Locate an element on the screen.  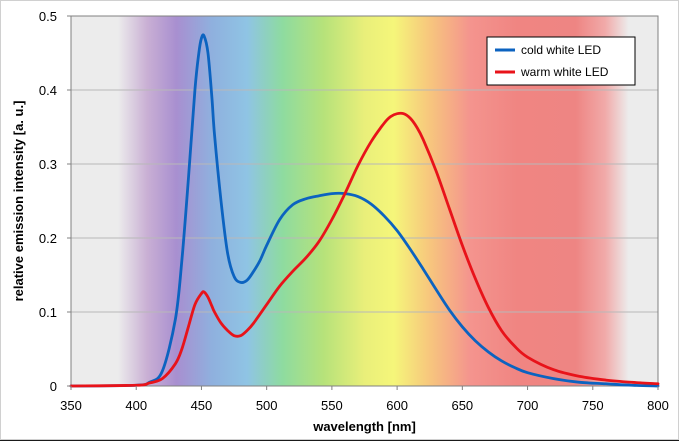
x-tick-label: 750 is located at coordinates (593, 405).